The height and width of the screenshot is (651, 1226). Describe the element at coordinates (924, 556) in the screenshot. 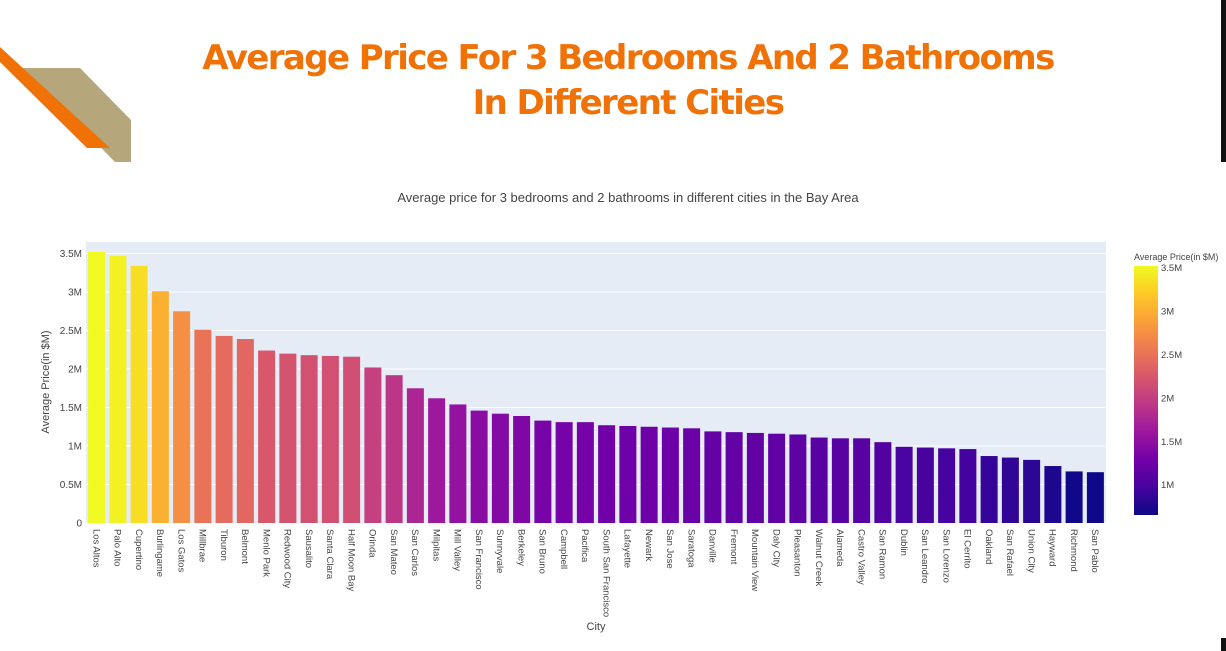

I see `x-tick-label: San Leandro` at that location.